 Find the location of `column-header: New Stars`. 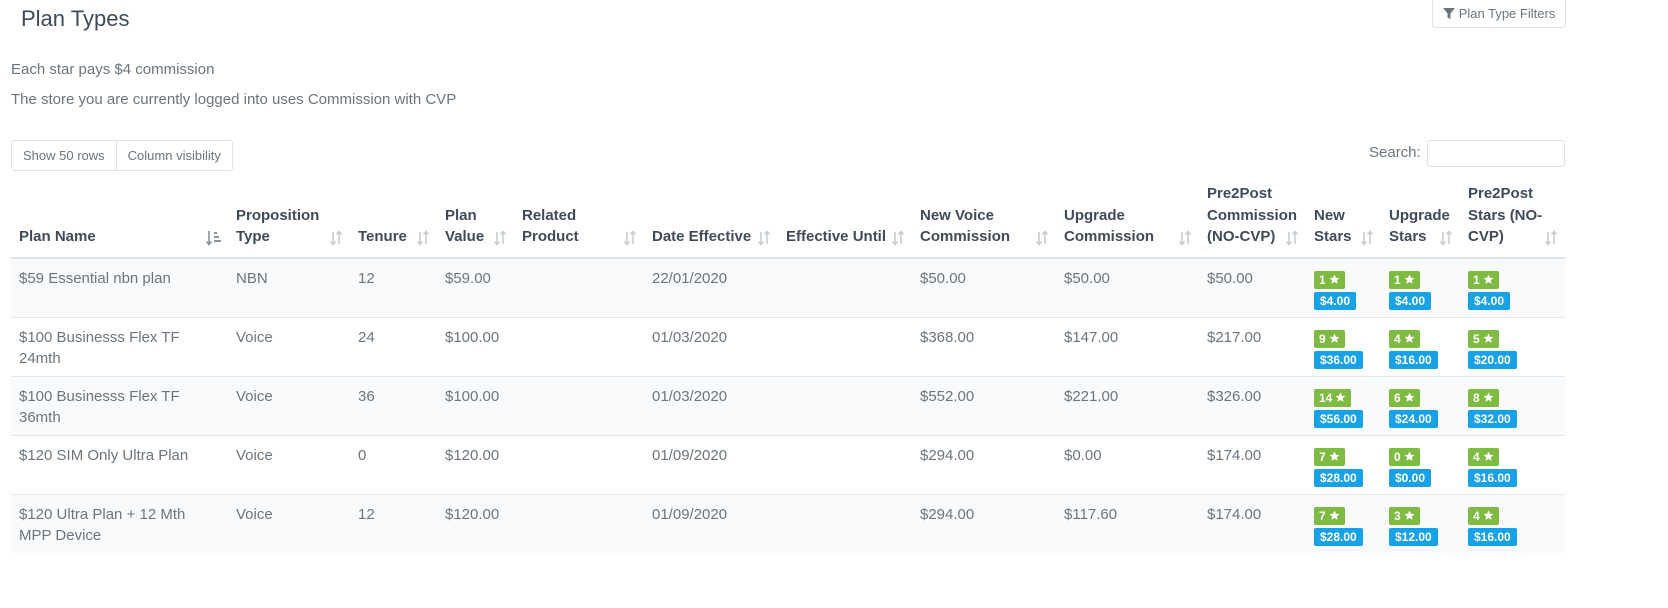

column-header: New Stars is located at coordinates (1343, 221).